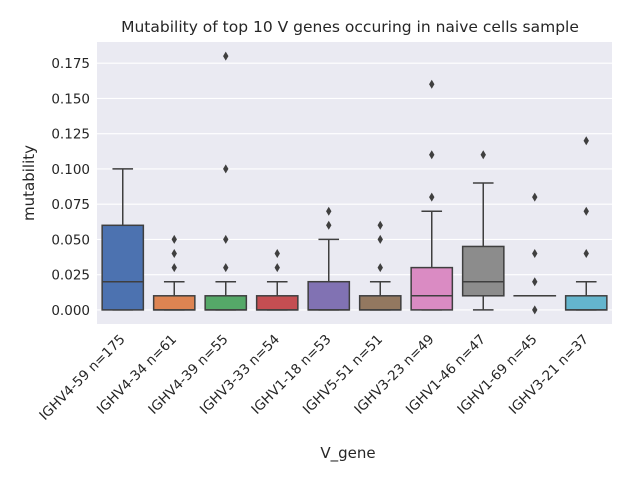 The width and height of the screenshot is (640, 480). What do you see at coordinates (70, 170) in the screenshot?
I see `y-tick-label: 0.100` at bounding box center [70, 170].